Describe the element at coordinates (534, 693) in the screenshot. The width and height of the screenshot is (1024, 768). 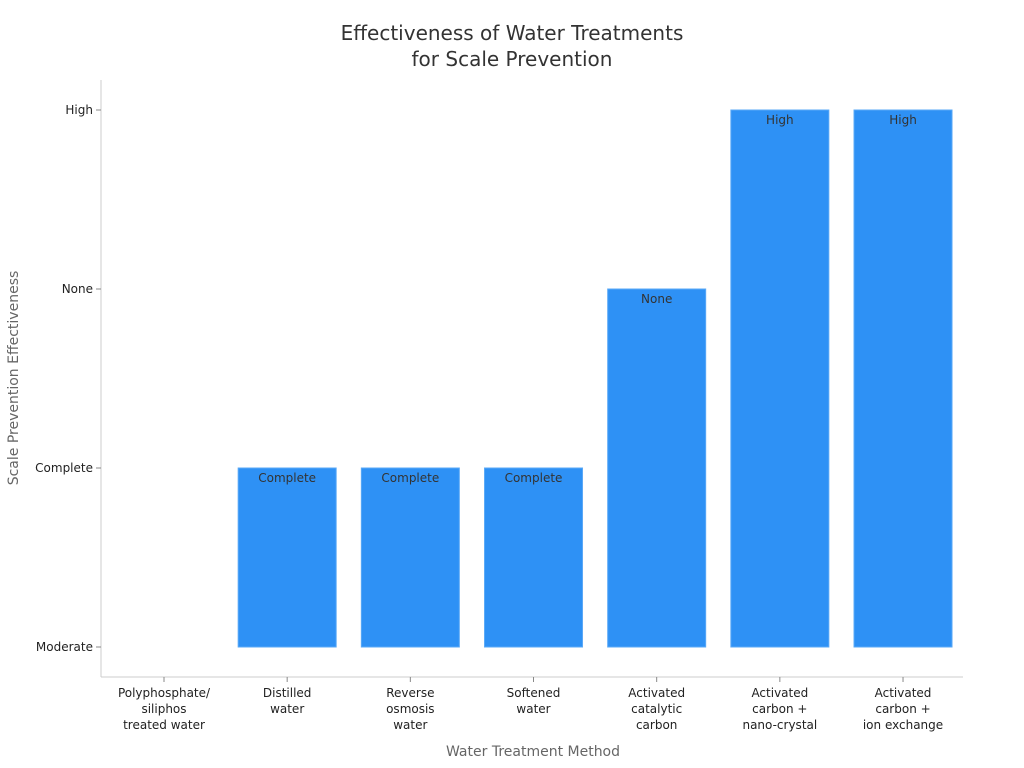
I see `x-tick-label-line: Softened` at that location.